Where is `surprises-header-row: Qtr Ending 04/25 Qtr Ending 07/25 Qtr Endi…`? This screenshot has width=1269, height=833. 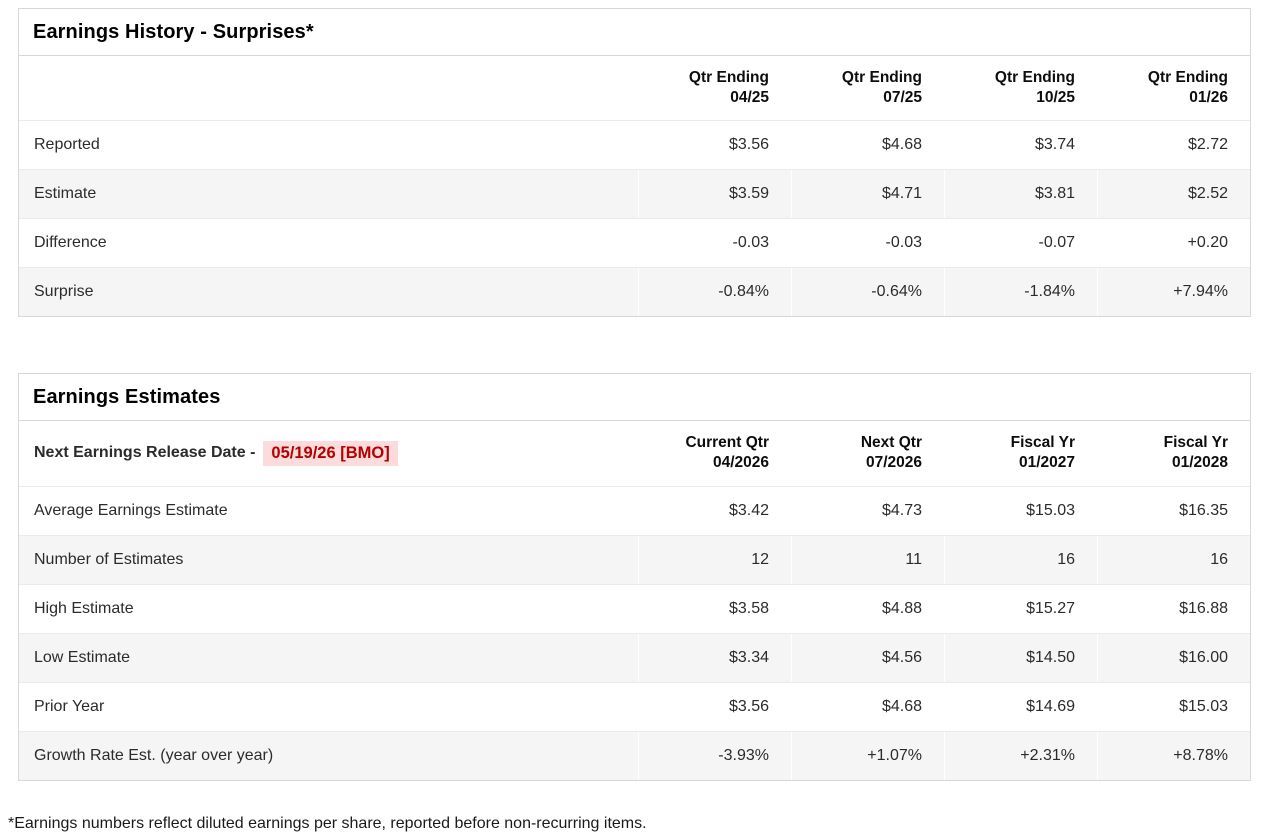 surprises-header-row: Qtr Ending 04/25 Qtr Ending 07/25 Qtr Endi… is located at coordinates (634, 88).